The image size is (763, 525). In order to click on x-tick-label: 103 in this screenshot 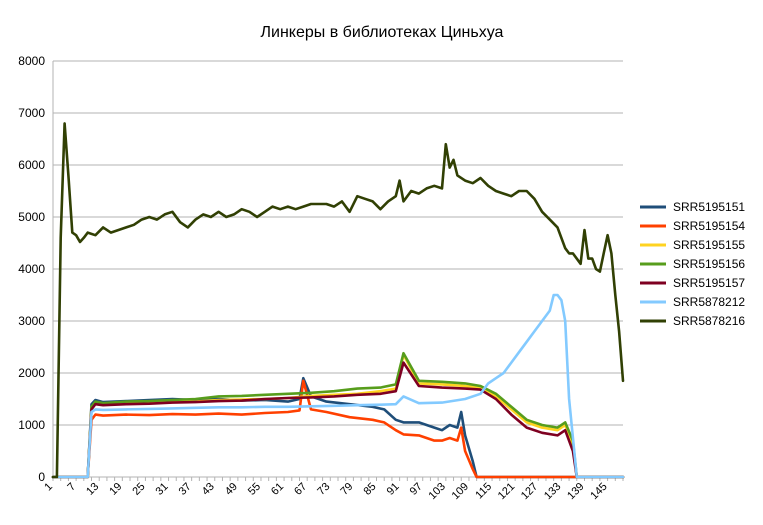, I will do `click(436, 491)`.